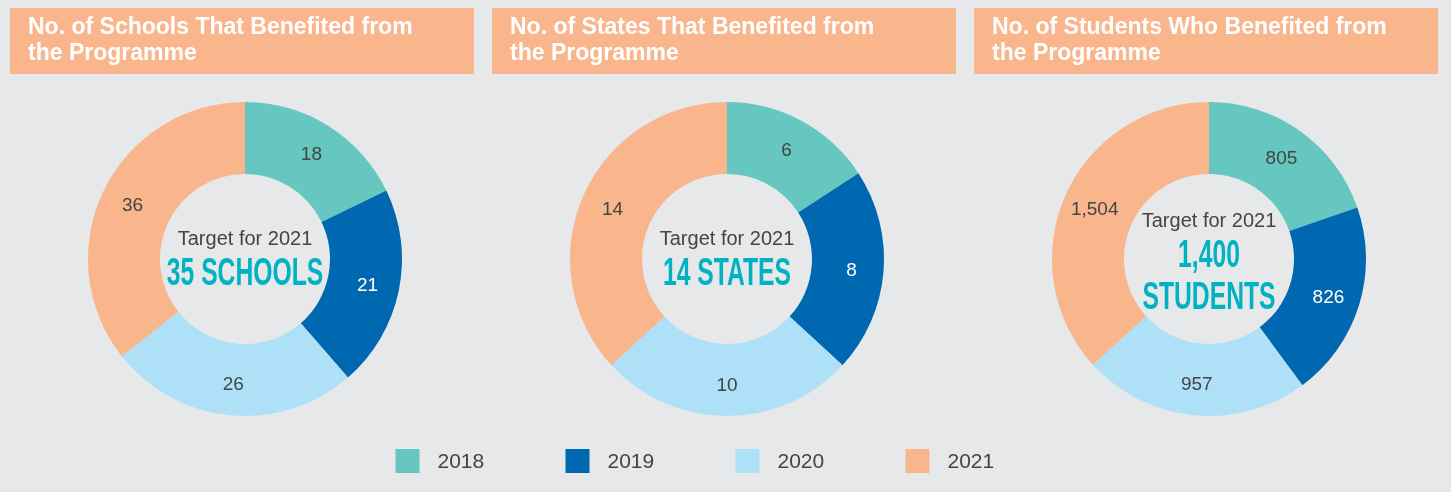 This screenshot has height=492, width=1451. What do you see at coordinates (461, 461) in the screenshot?
I see `legend-label: 2018` at bounding box center [461, 461].